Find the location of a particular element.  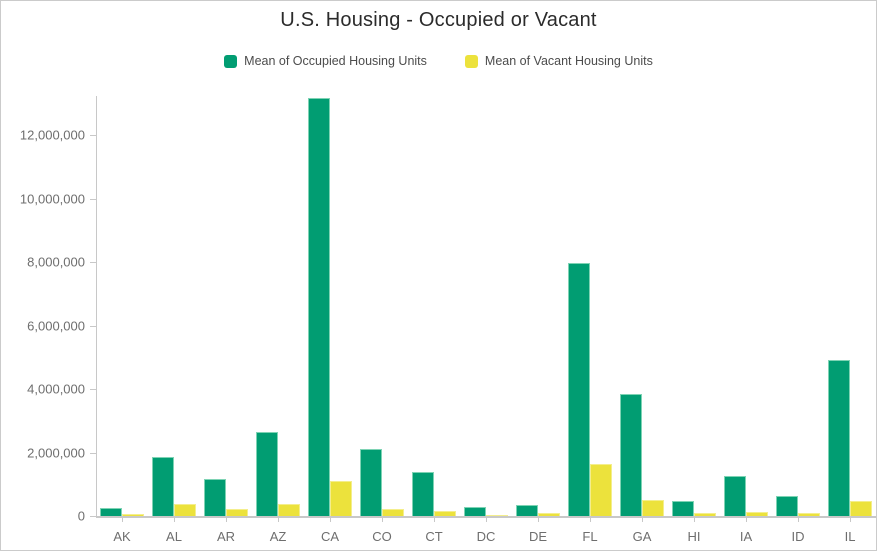

bar-occupied-CO is located at coordinates (371, 482).